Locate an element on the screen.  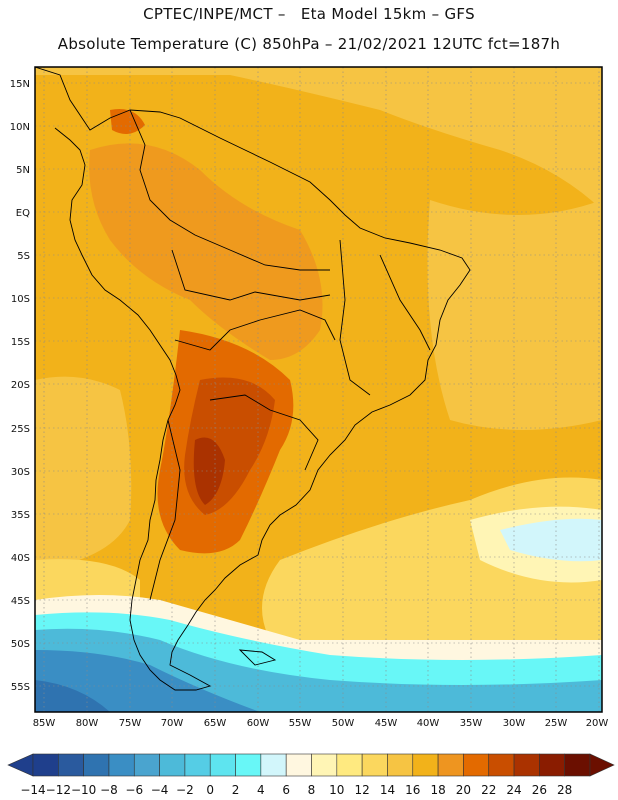
lat-label: 35S is located at coordinates (20, 515).